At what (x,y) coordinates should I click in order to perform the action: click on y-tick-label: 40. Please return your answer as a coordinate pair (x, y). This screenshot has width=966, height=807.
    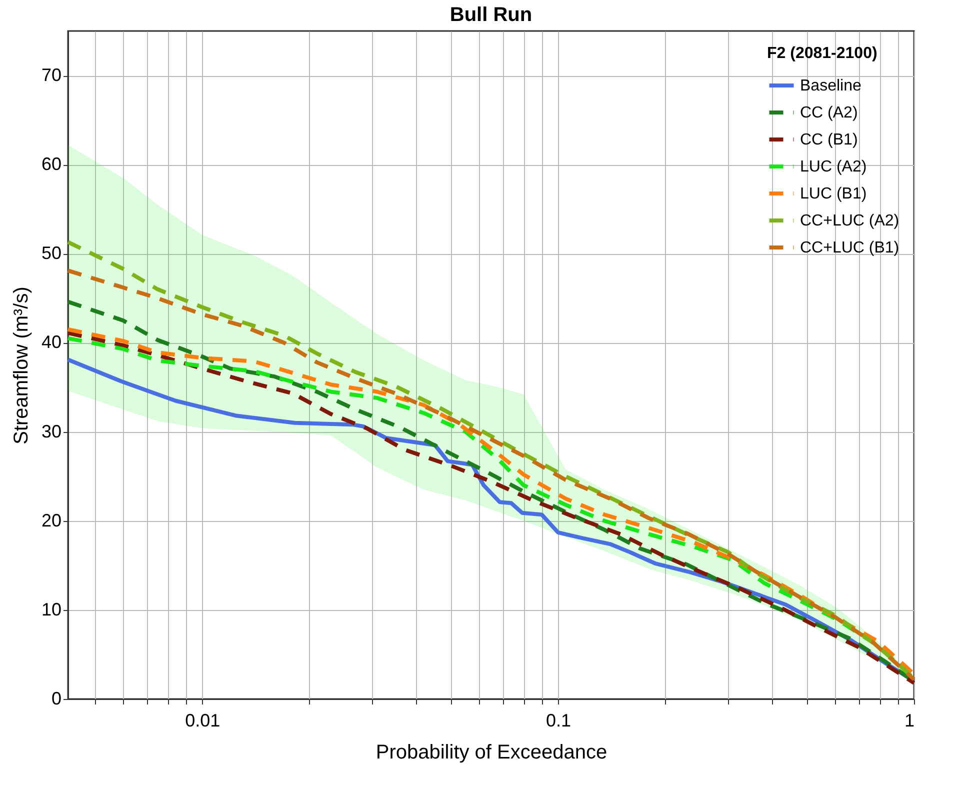
    Looking at the image, I should click on (51, 342).